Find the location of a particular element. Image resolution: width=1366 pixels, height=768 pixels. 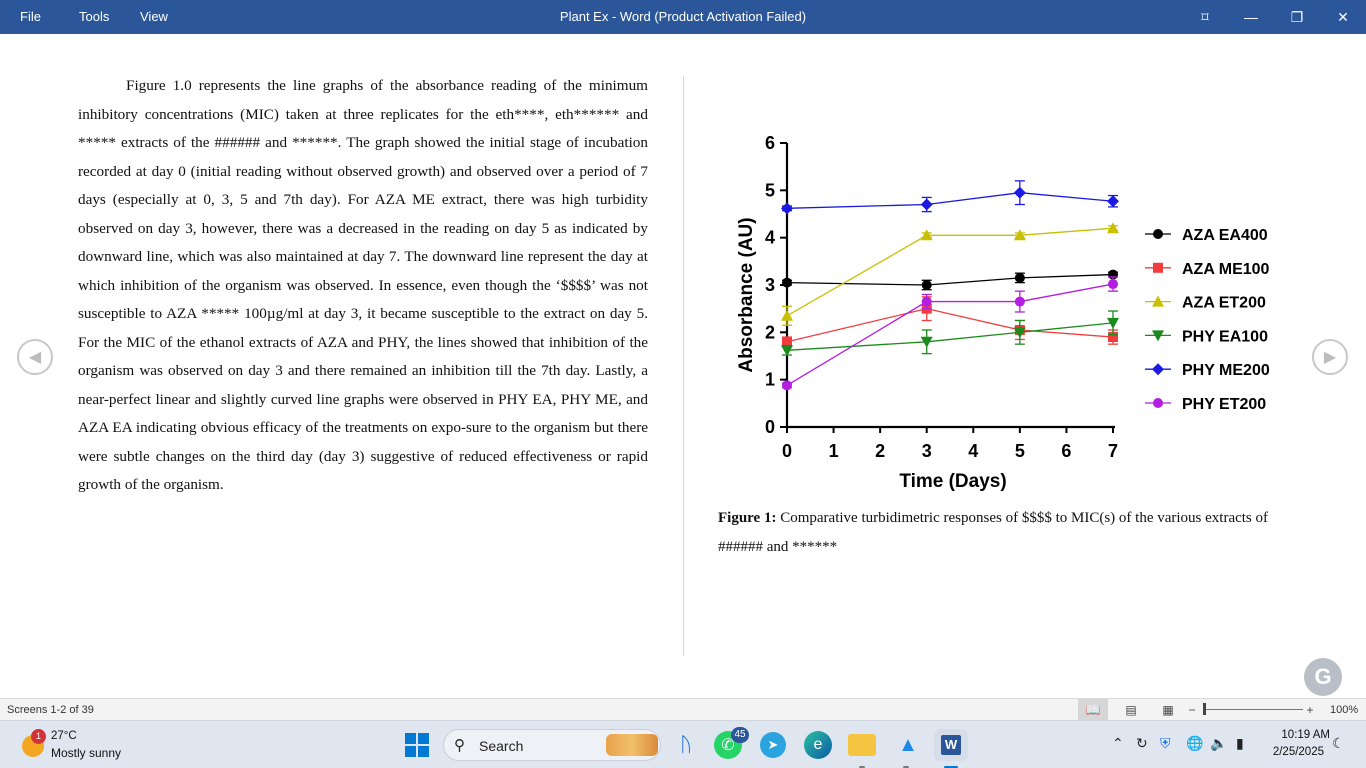

menu-tools: Tools is located at coordinates (94, 16).